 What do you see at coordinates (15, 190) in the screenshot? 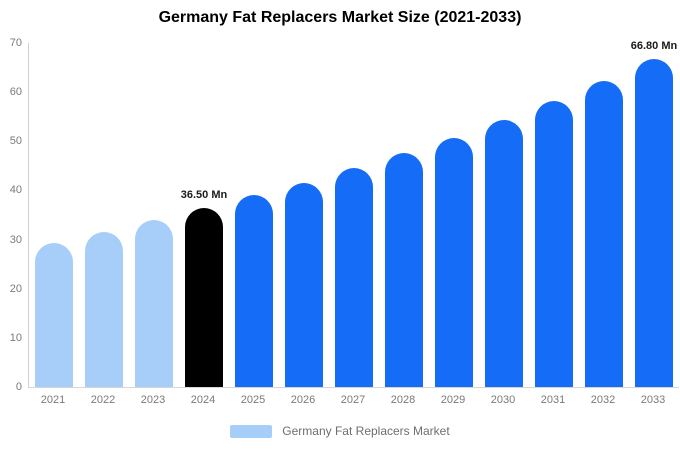
I see `y-tick-label: 40` at bounding box center [15, 190].